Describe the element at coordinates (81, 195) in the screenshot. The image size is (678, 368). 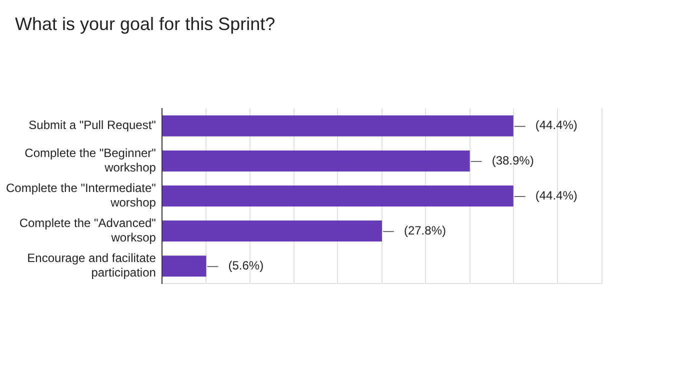
I see `y-tick-label: Complete the "Intermediate" worshop` at that location.